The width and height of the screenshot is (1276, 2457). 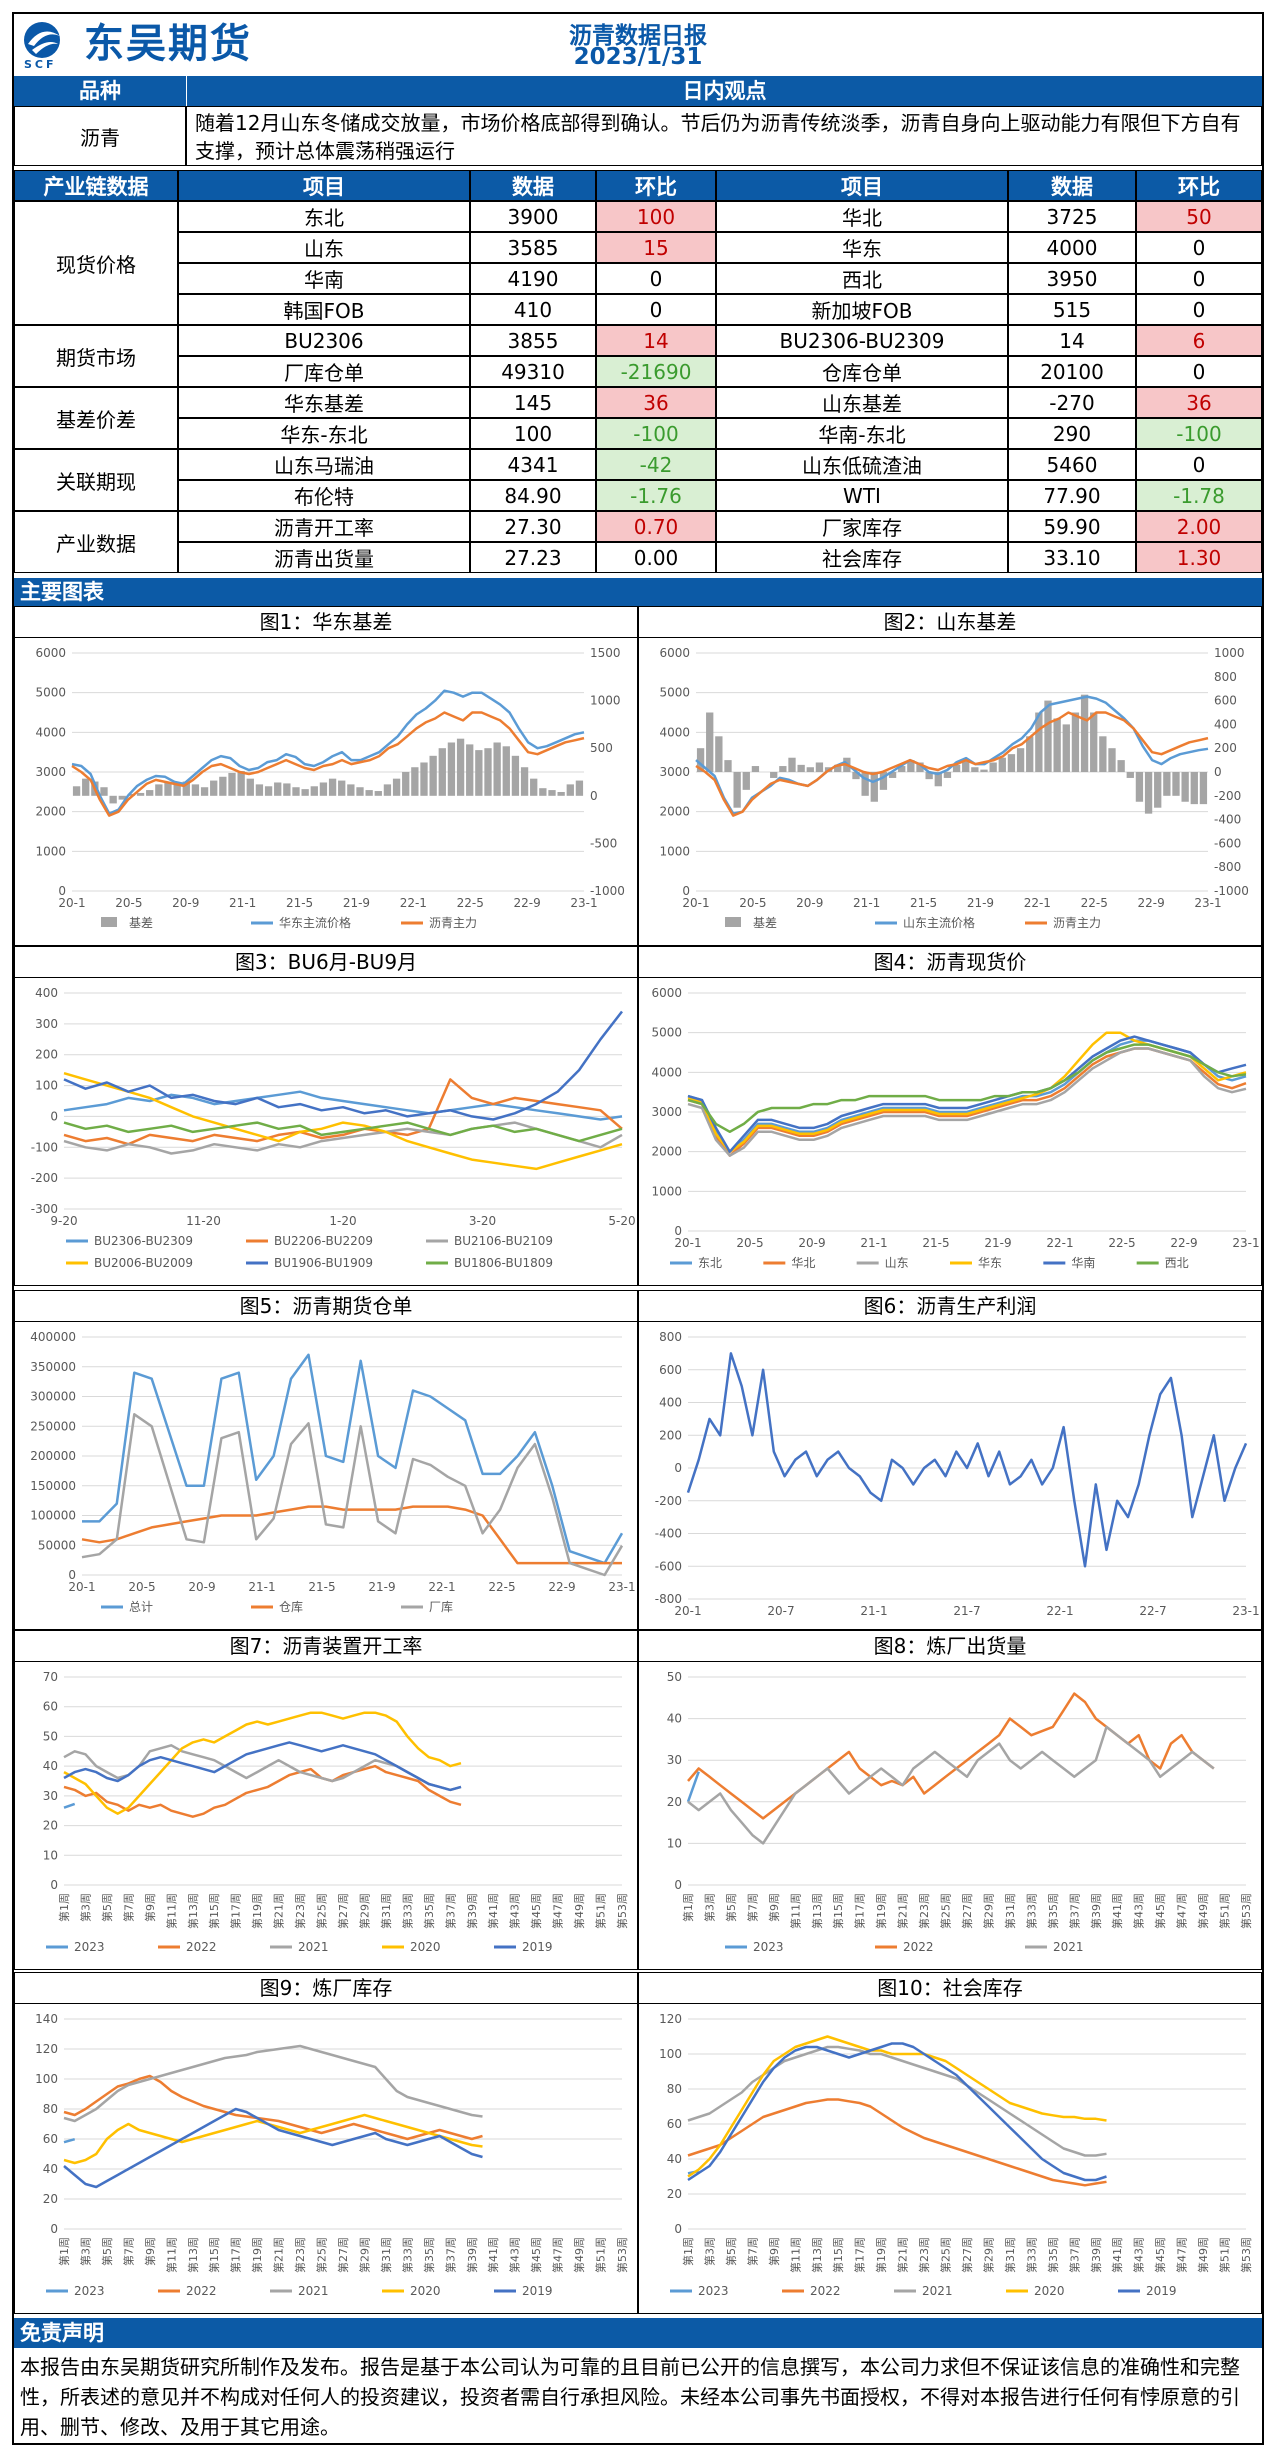 What do you see at coordinates (997, 1243) in the screenshot?
I see `x-tick-label: 21-9` at bounding box center [997, 1243].